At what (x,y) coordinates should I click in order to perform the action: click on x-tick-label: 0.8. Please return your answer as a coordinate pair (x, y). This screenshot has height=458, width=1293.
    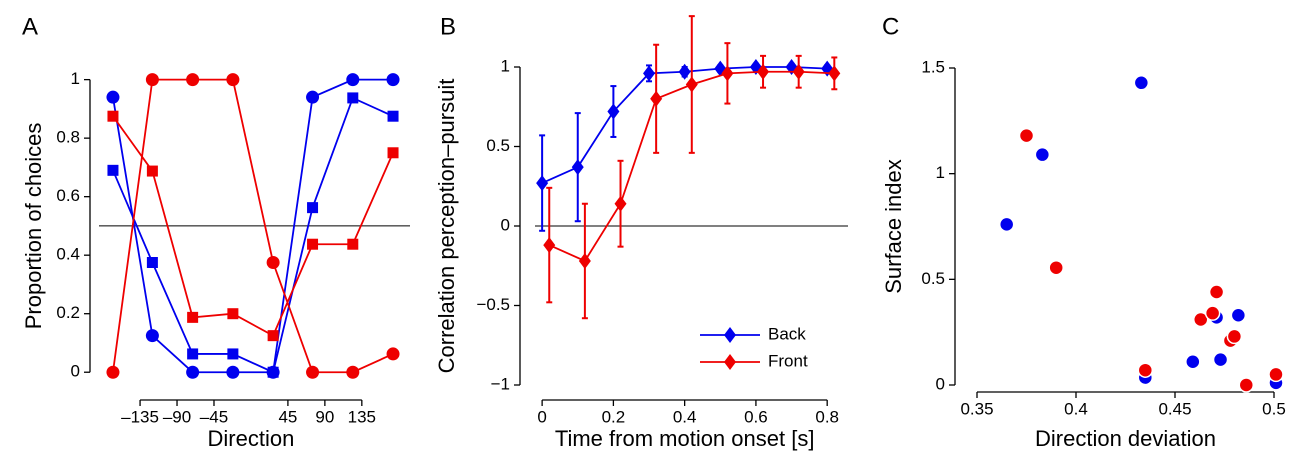
    Looking at the image, I should click on (827, 416).